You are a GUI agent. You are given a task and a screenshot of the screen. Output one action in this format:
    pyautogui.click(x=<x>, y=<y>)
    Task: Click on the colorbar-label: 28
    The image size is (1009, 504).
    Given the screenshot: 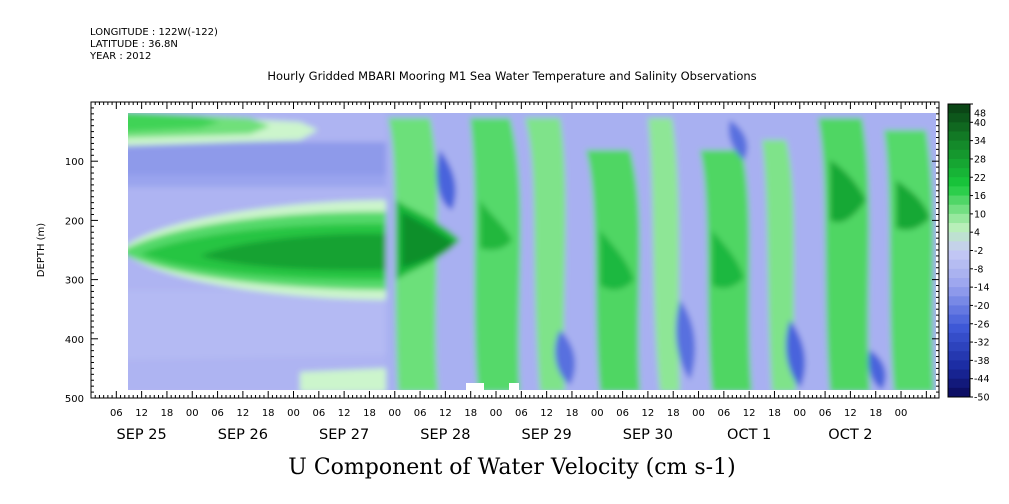 What is the action you would take?
    pyautogui.click(x=980, y=159)
    